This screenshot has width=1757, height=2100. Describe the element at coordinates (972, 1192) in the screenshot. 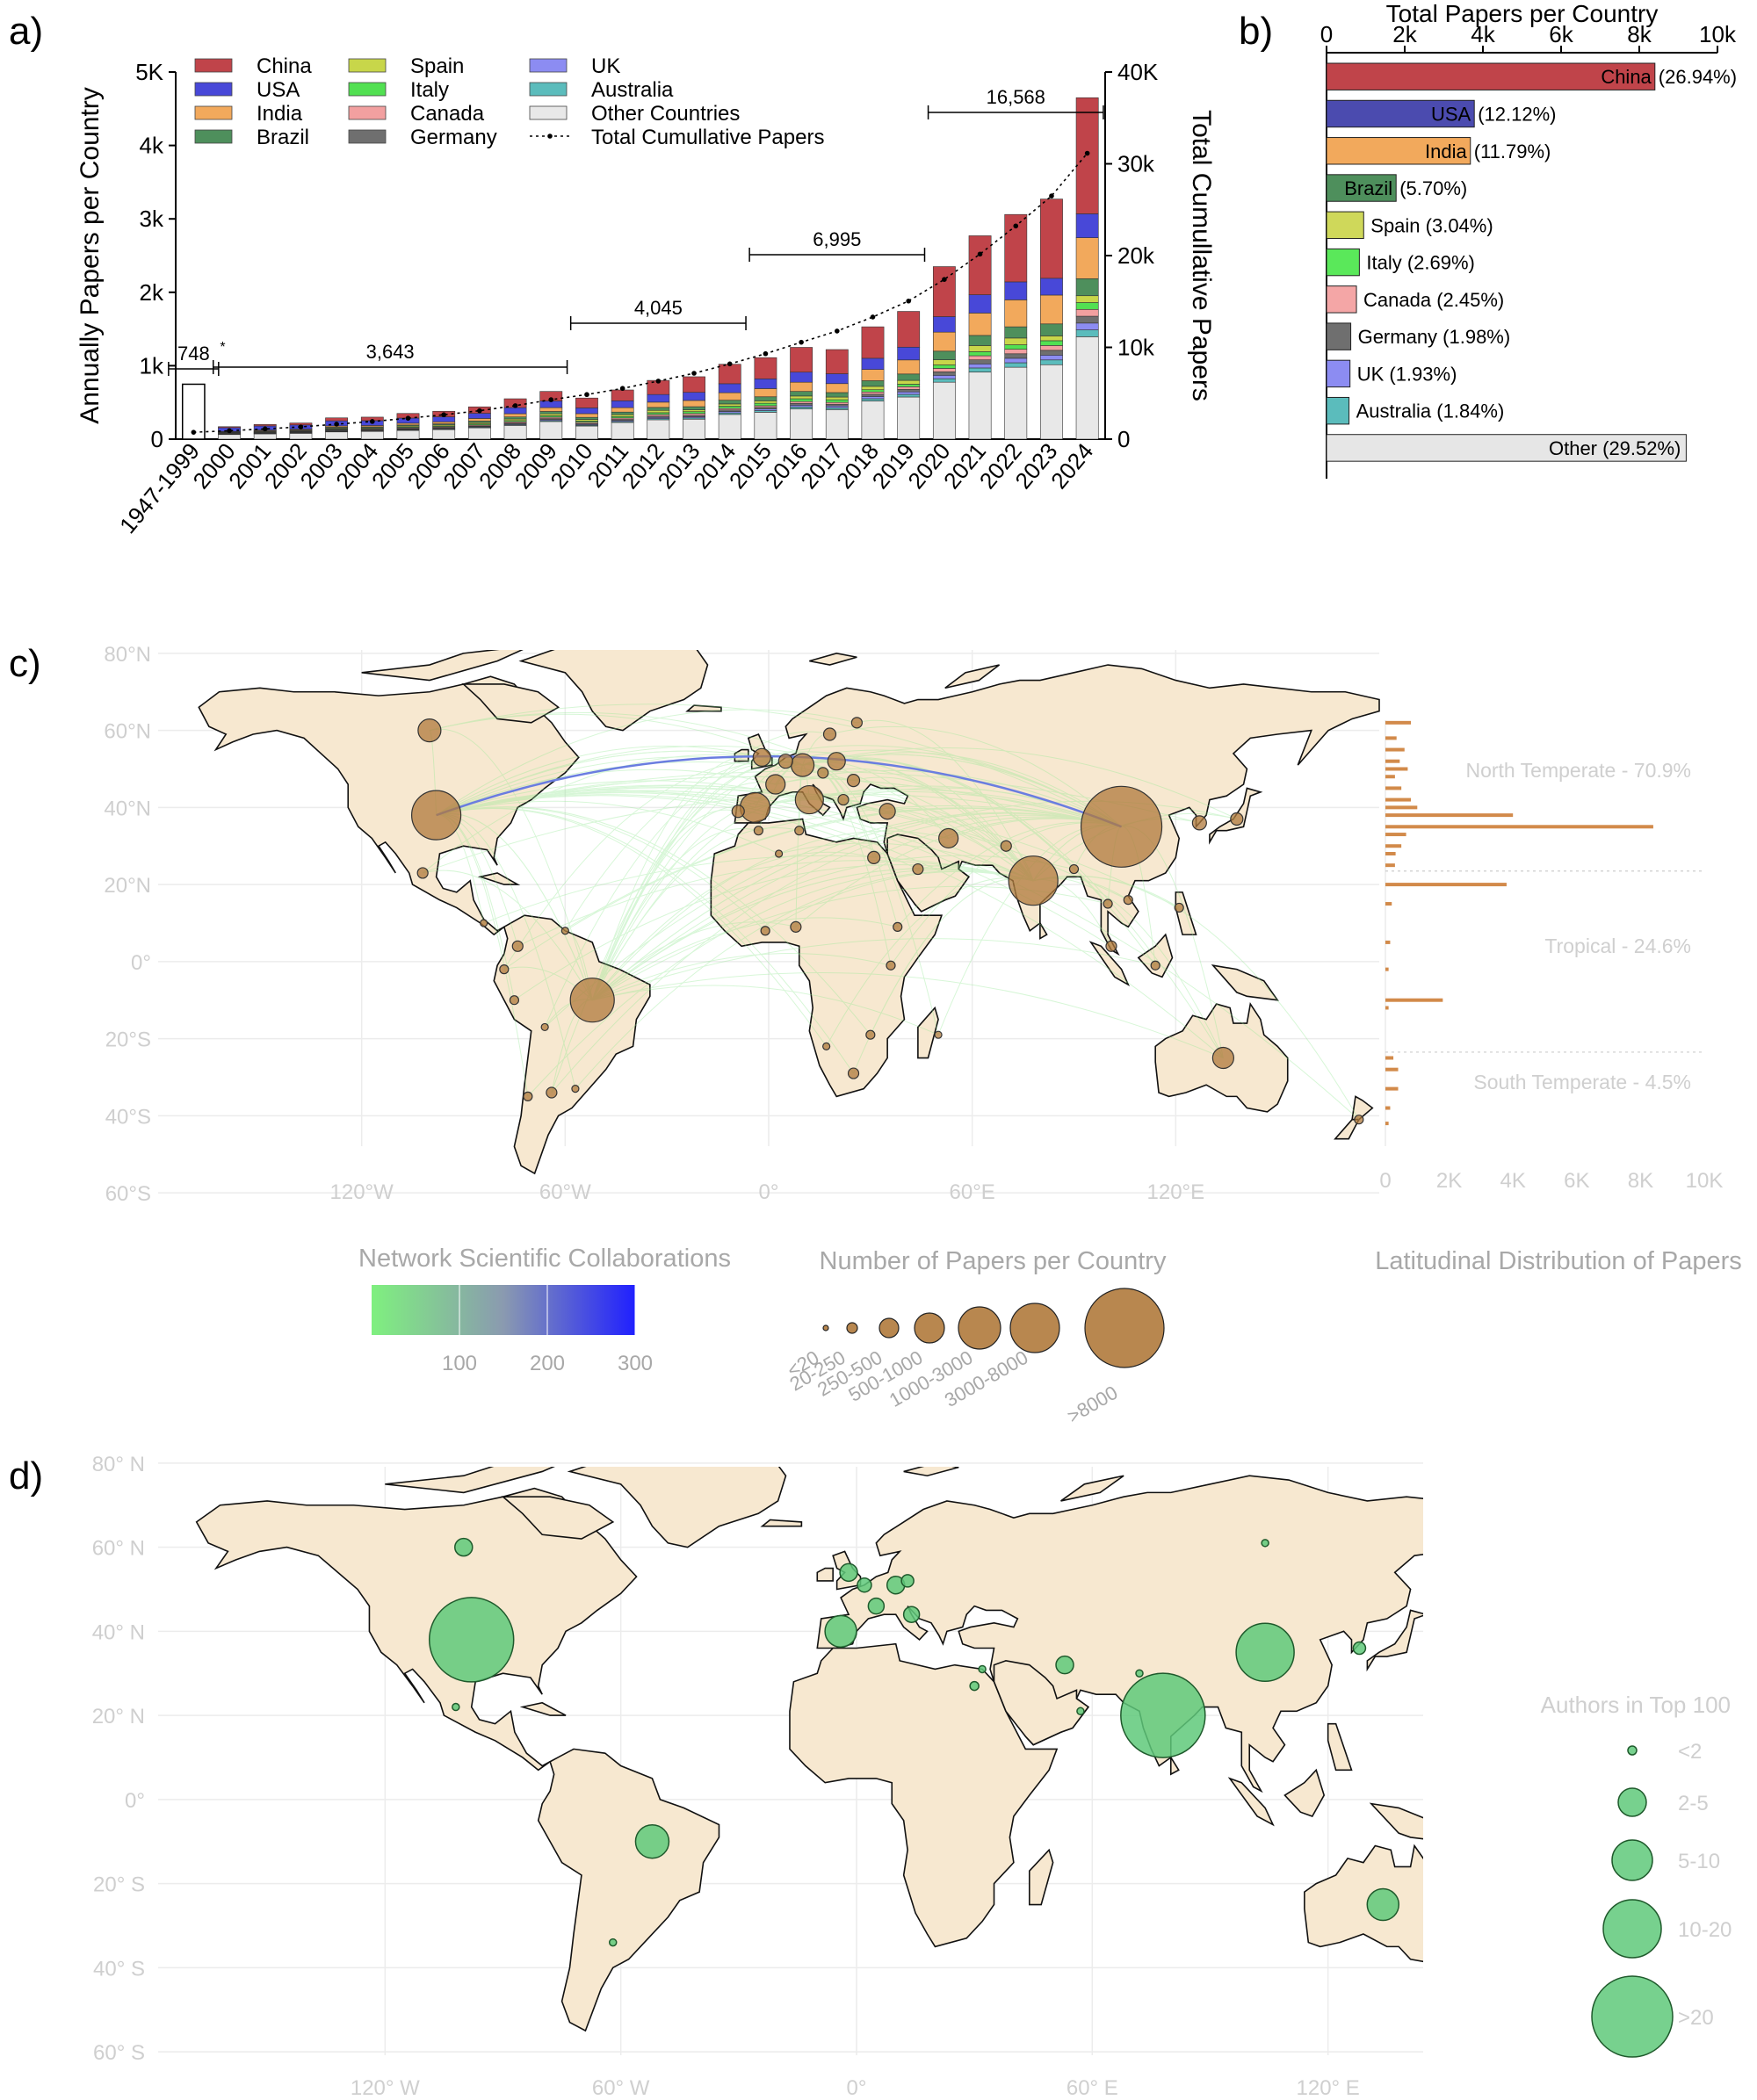

I see `lon-label: 60°E` at that location.